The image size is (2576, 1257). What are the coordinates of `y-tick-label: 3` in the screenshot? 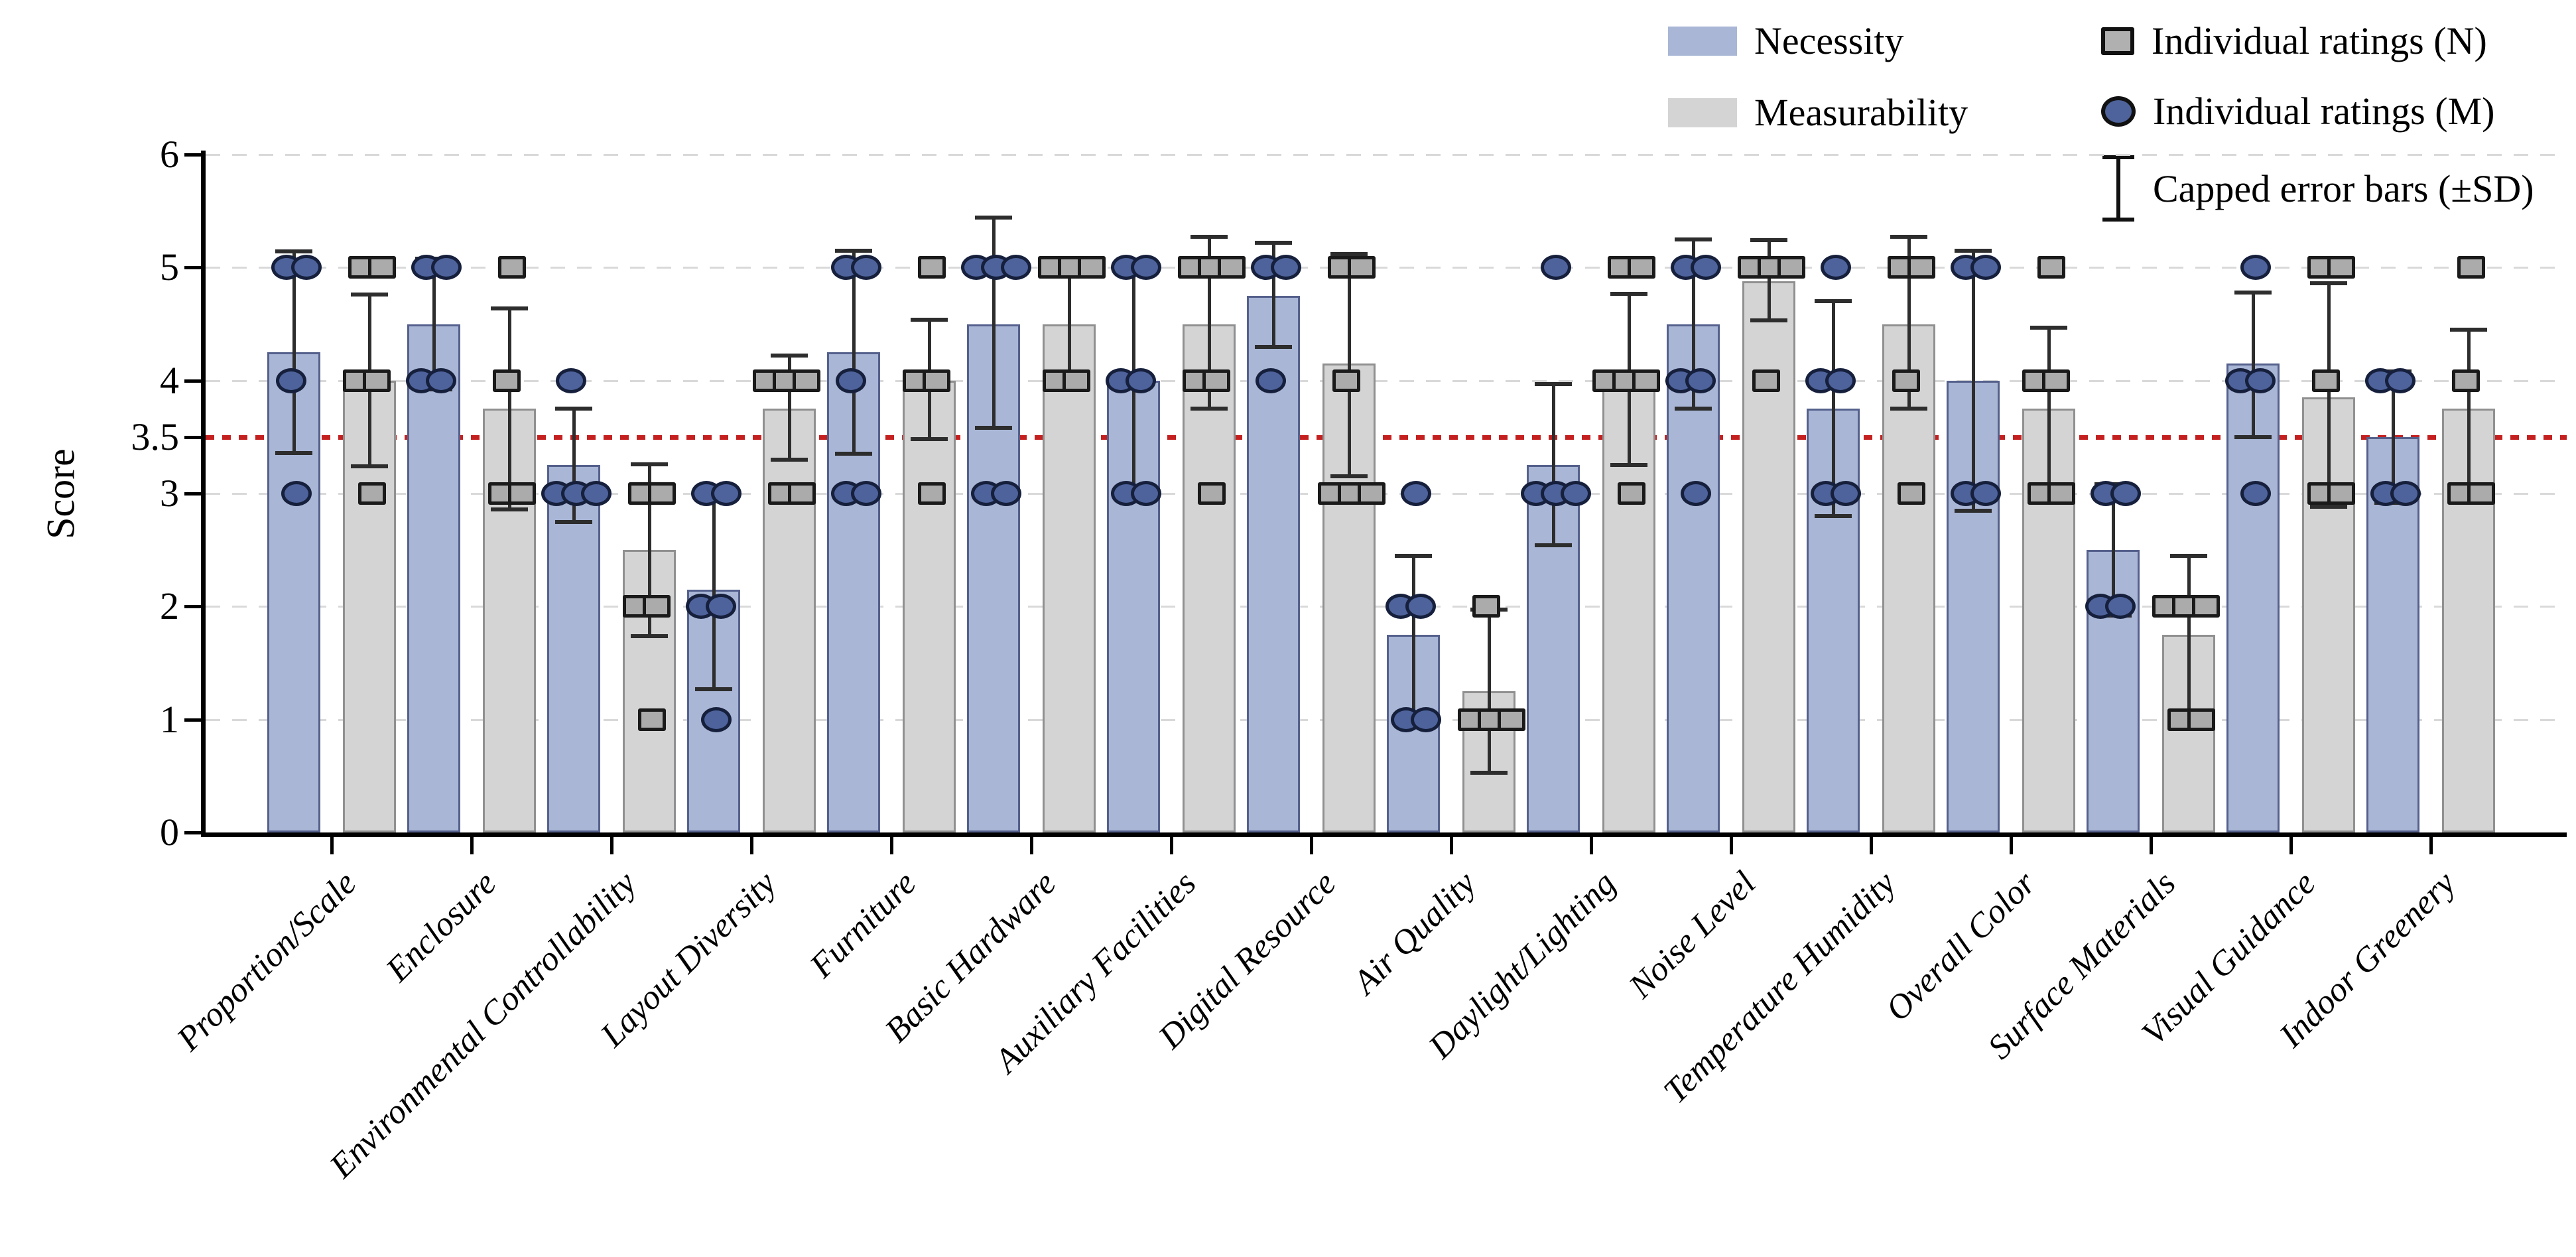 It's located at (170, 494).